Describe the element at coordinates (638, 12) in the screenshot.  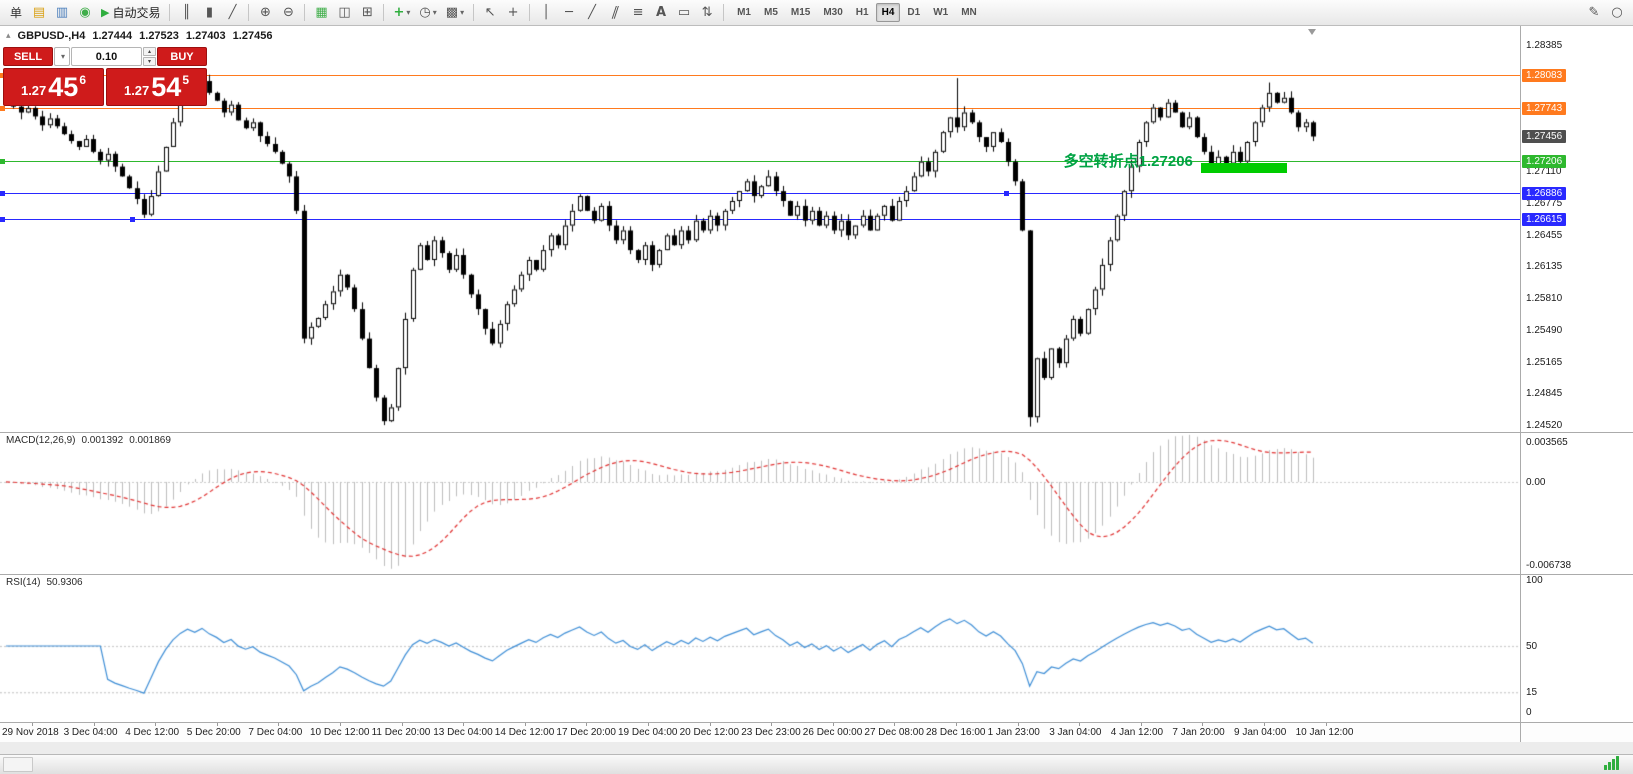
I see `fibonacci-tool-button: ≡` at that location.